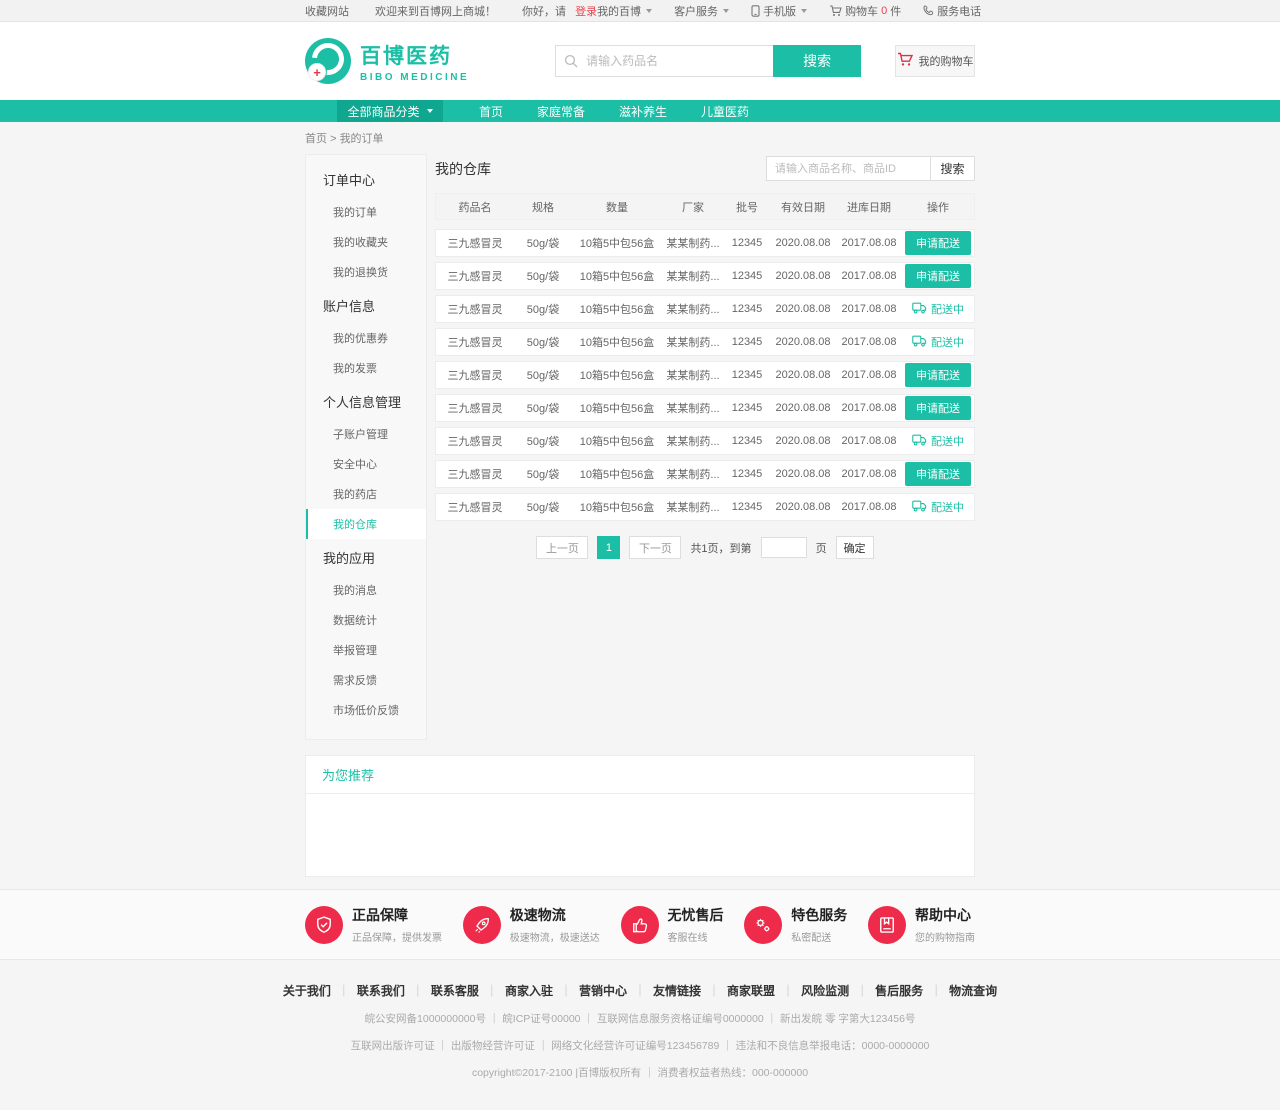 This screenshot has width=1280, height=1110. I want to click on recommend-title: 为您推荐, so click(640, 775).